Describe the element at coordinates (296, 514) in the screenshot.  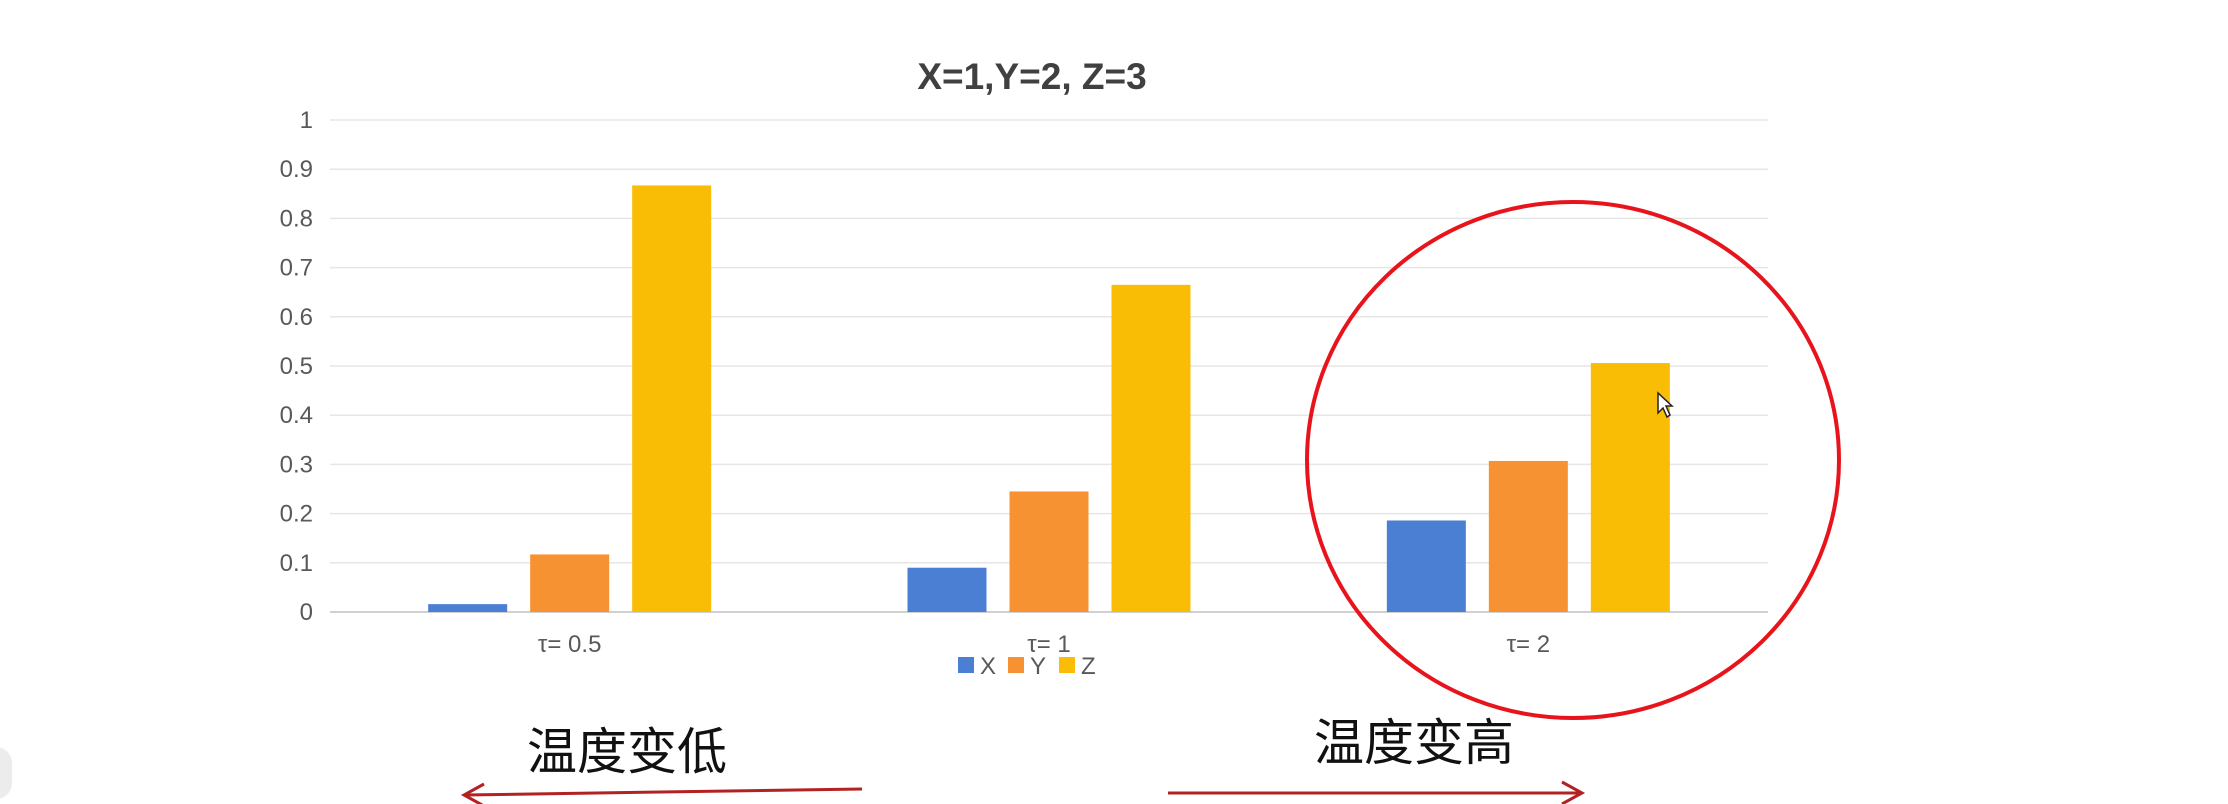
I see `y-tick-label: 0.2` at that location.